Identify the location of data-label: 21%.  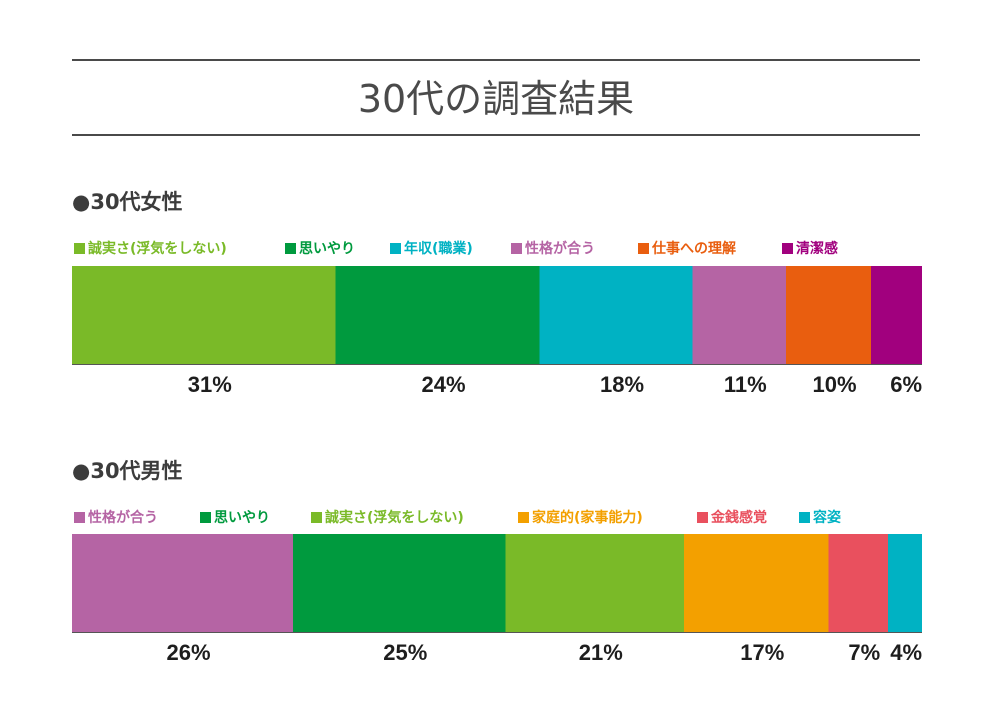
(601, 652).